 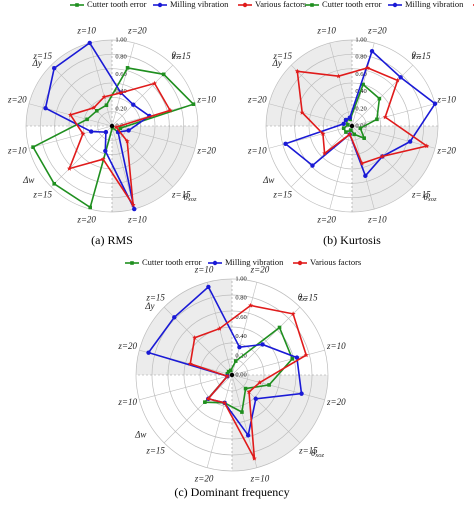 I want to click on radial-tick-label: 0.00, so click(x=360, y=125).